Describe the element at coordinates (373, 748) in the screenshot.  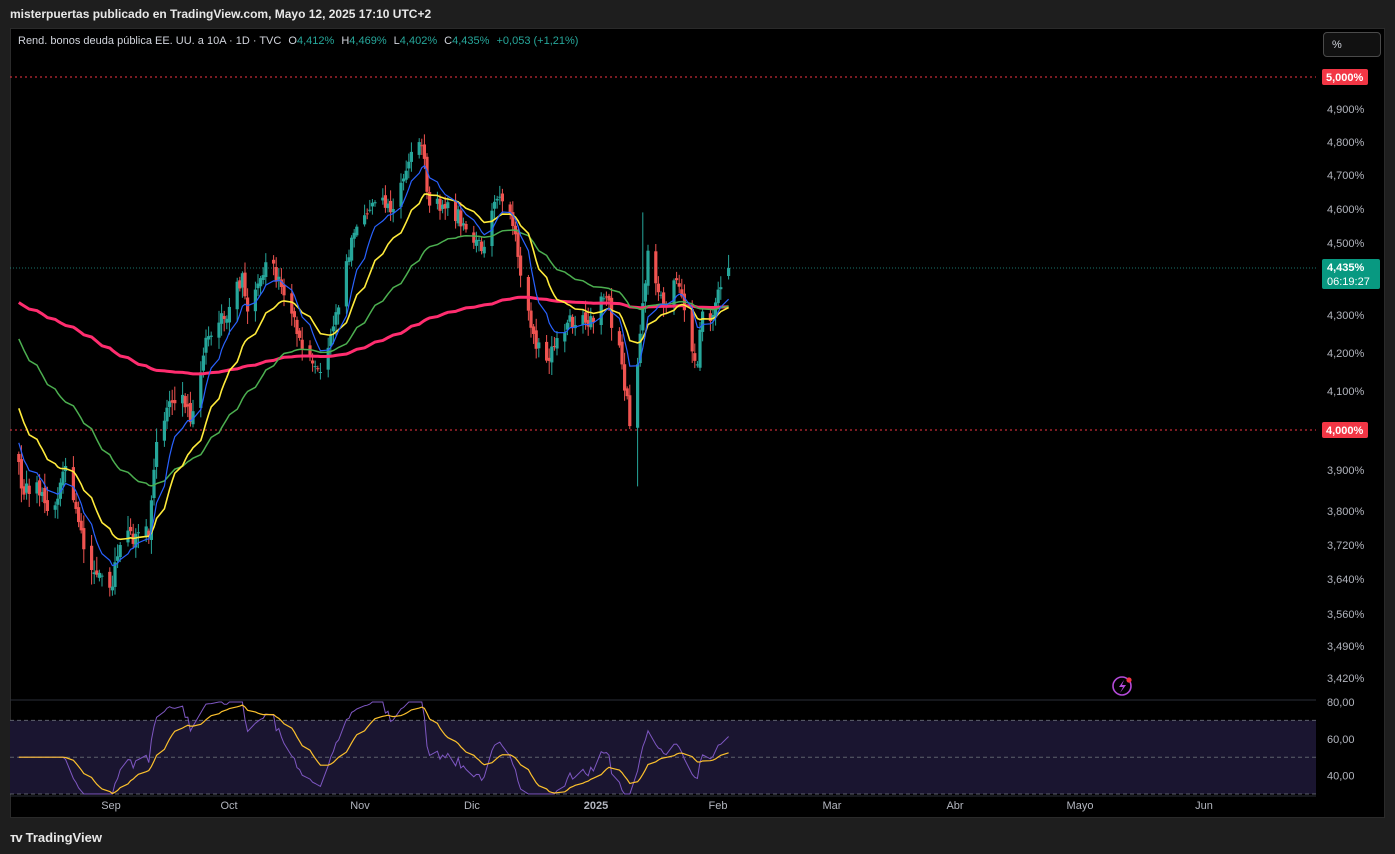
I see `rsi-line` at that location.